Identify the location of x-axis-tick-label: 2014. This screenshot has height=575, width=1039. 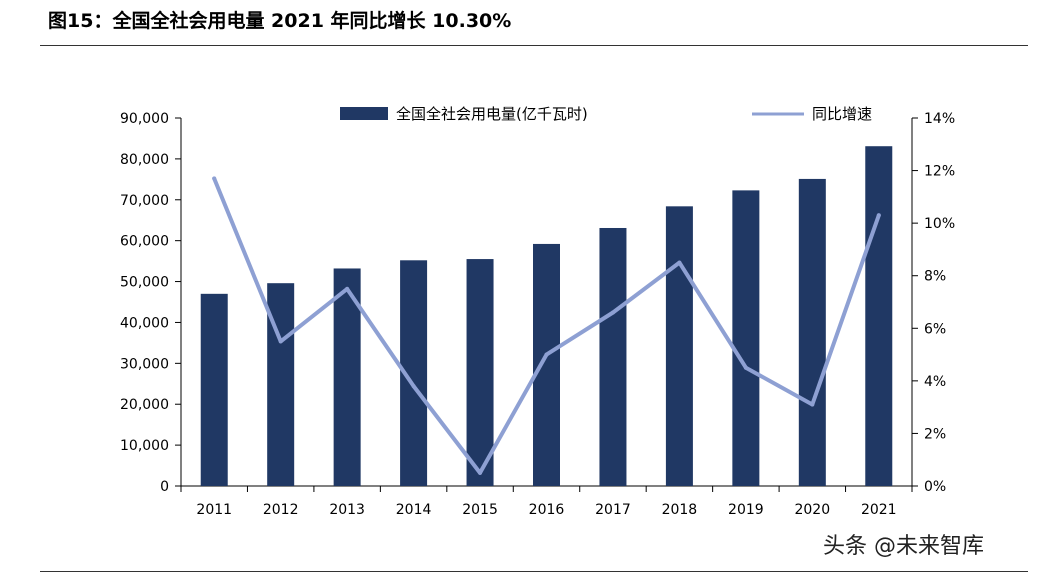
(414, 510).